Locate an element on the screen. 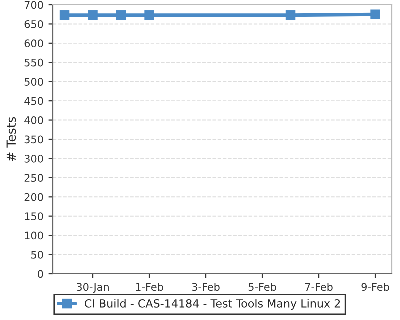  x-tick-label: 3-Feb is located at coordinates (206, 287).